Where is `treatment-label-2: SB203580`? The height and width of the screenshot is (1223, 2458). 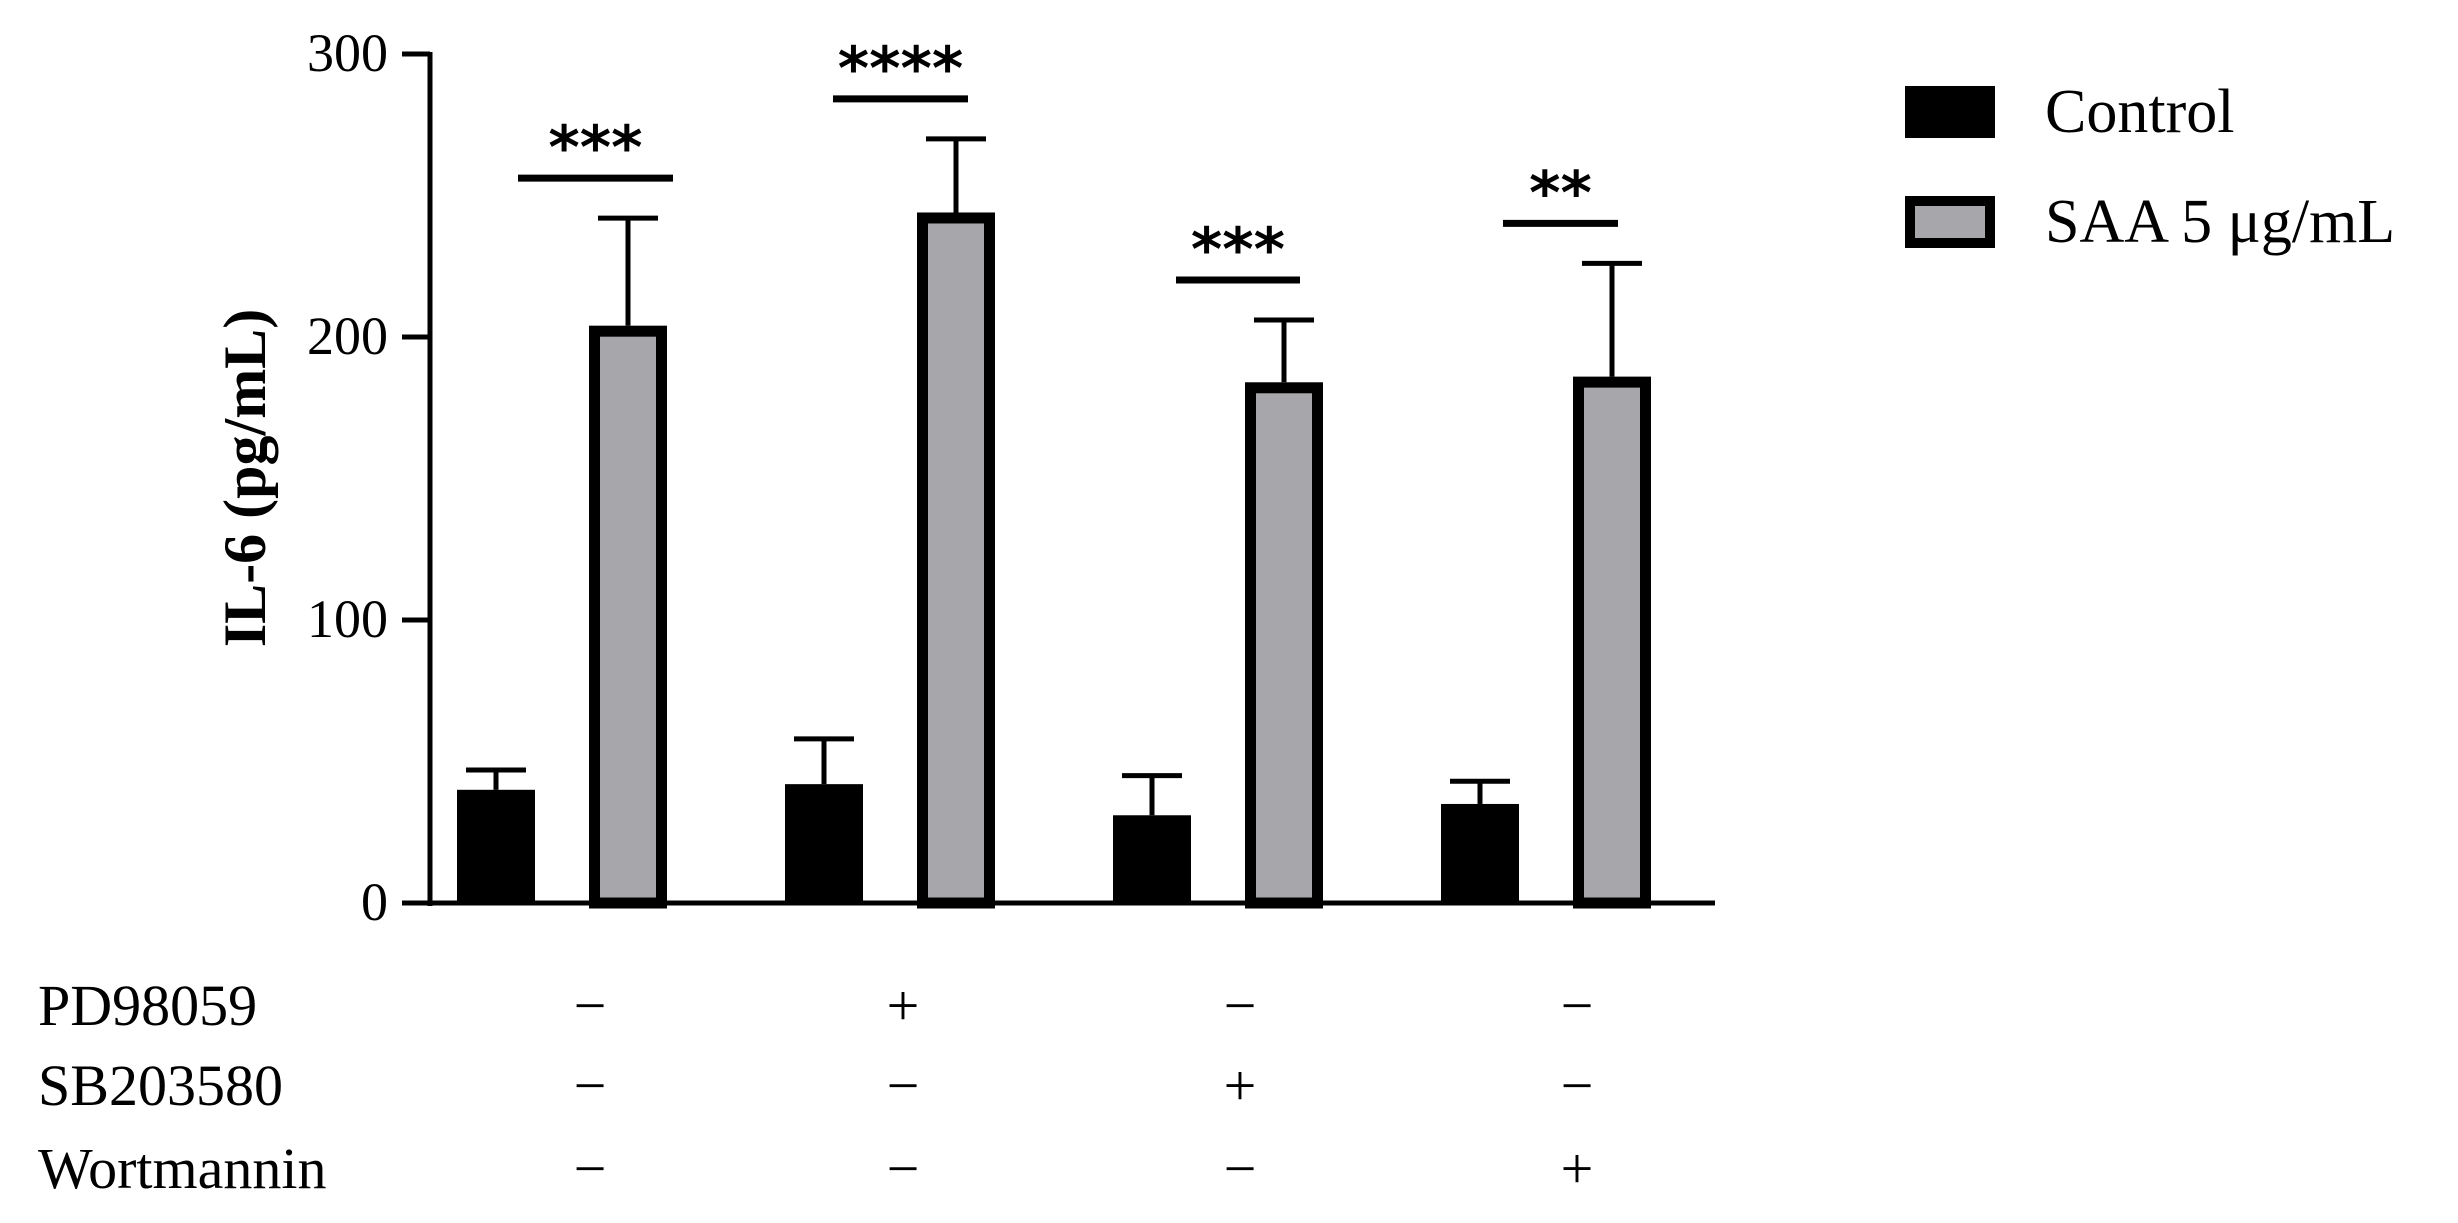
treatment-label-2: SB203580 is located at coordinates (160, 1085).